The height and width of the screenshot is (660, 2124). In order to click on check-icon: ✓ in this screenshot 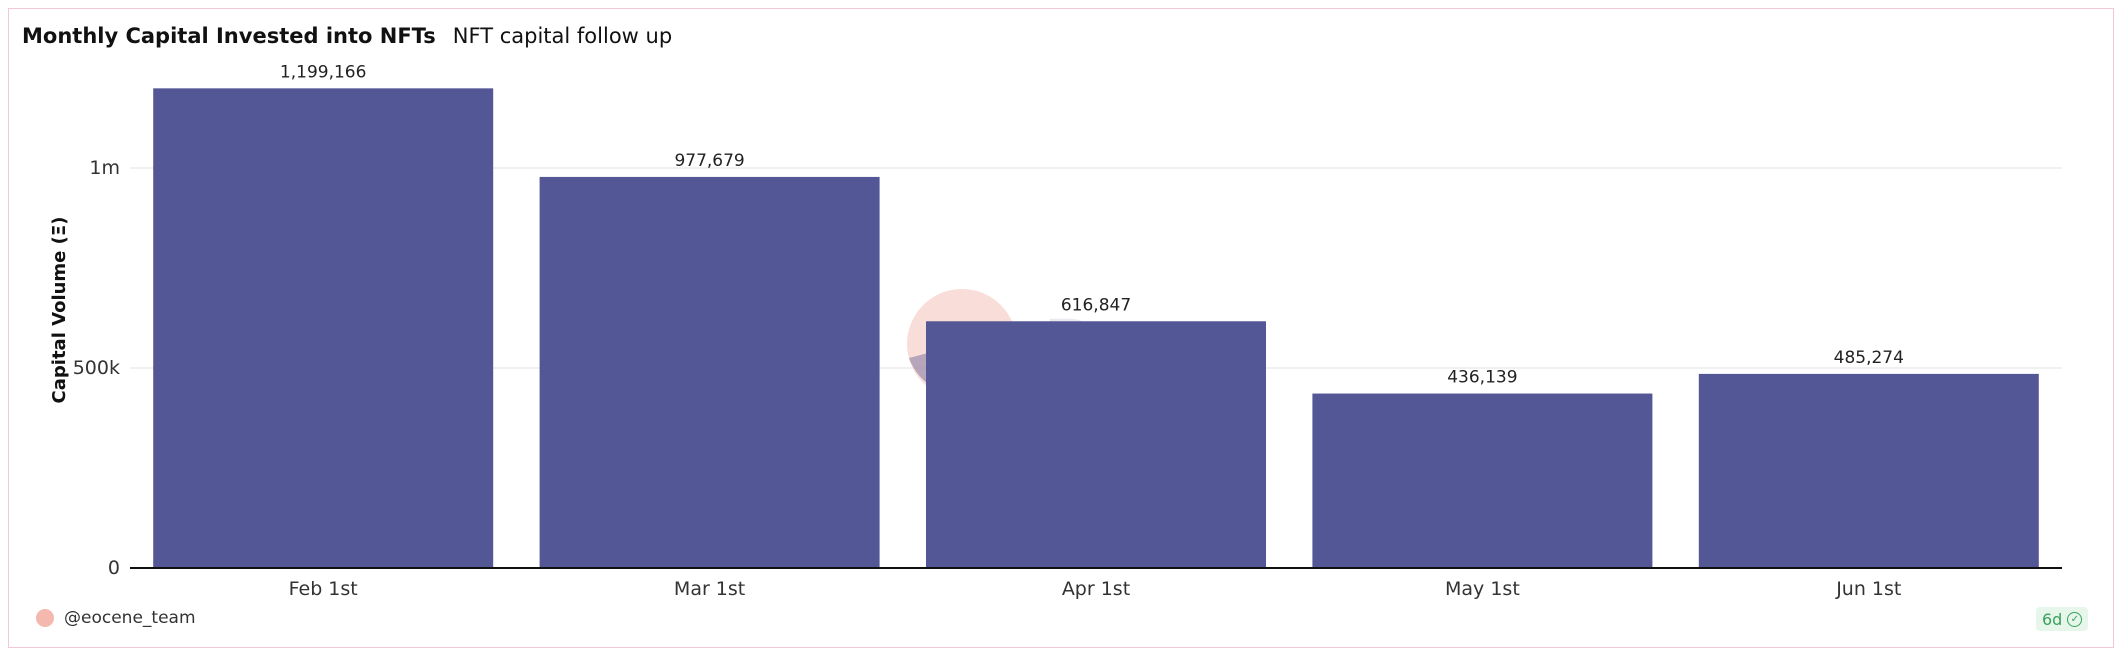, I will do `click(2075, 619)`.